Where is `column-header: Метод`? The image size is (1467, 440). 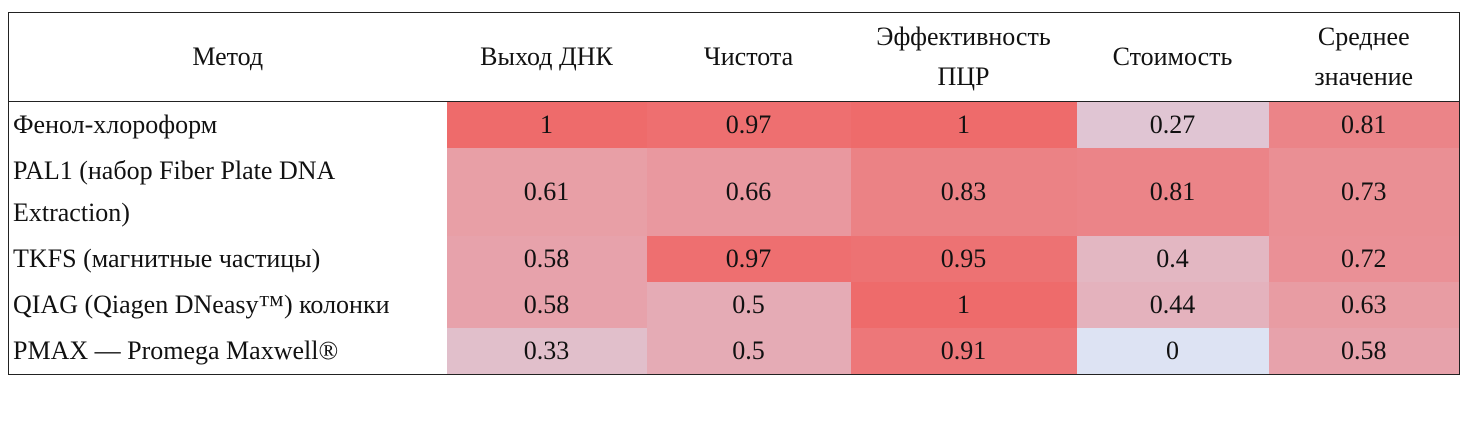 column-header: Метод is located at coordinates (227, 57).